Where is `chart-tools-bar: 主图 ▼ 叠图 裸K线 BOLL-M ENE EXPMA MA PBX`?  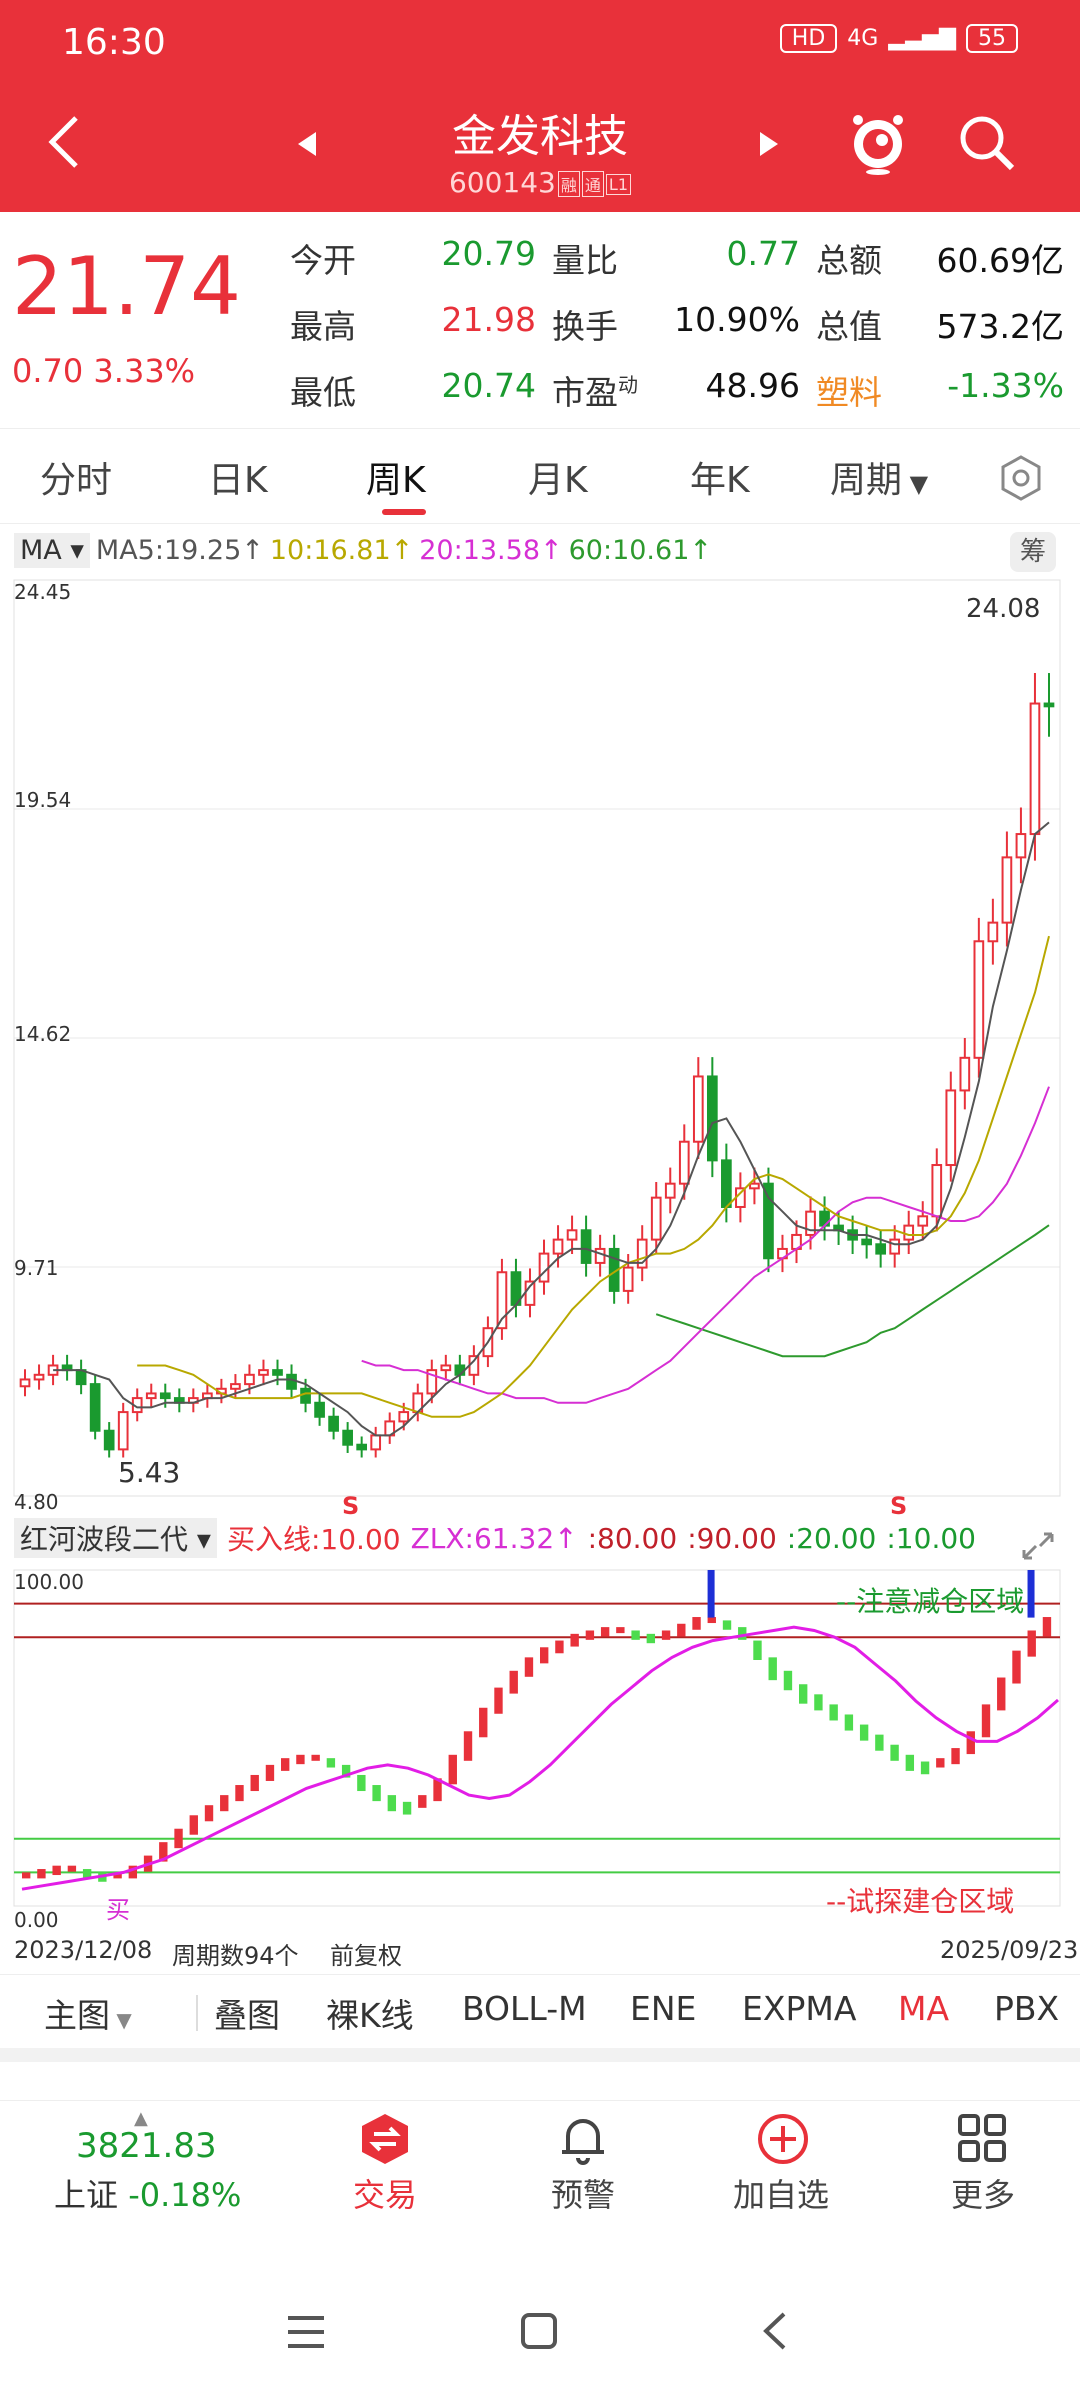 chart-tools-bar: 主图 ▼ 叠图 裸K线 BOLL-M ENE EXPMA MA PBX is located at coordinates (540, 2011).